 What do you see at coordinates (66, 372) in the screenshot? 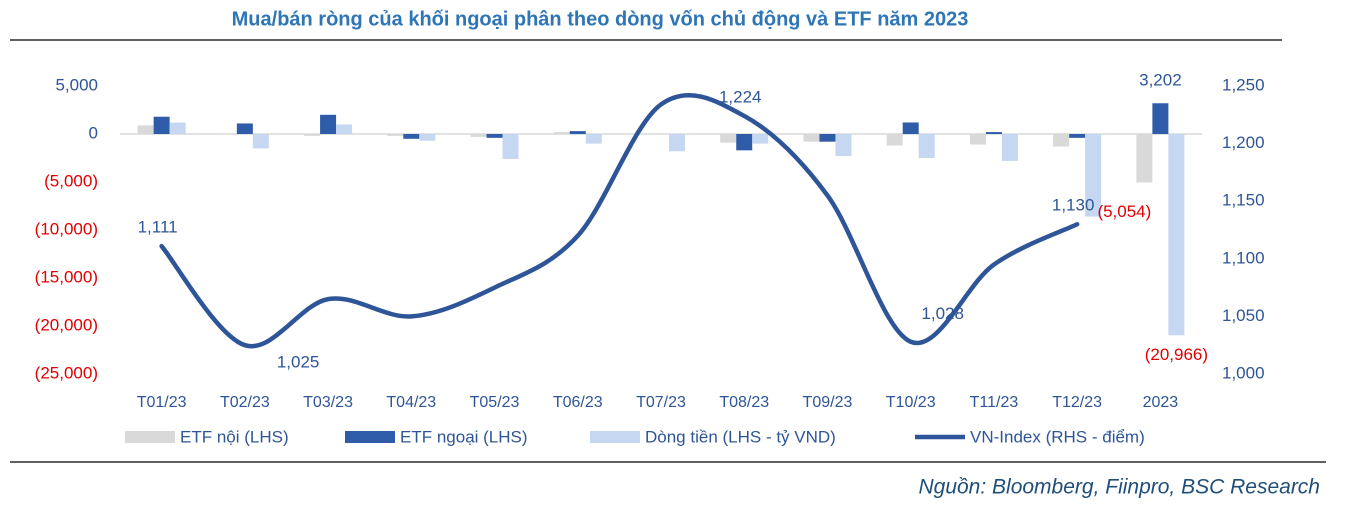
I see `y-tick-label: (25,000)` at bounding box center [66, 372].